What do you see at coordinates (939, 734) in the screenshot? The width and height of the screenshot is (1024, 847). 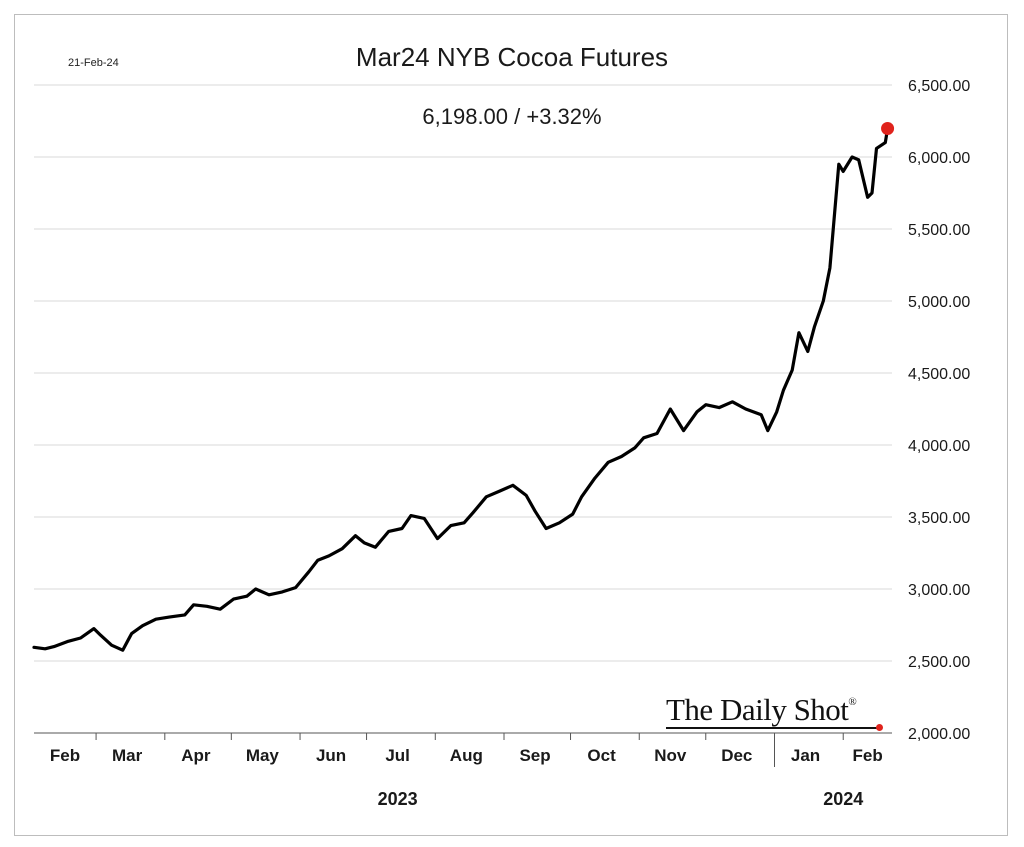 I see `y-tick-label: 2,000.00` at bounding box center [939, 734].